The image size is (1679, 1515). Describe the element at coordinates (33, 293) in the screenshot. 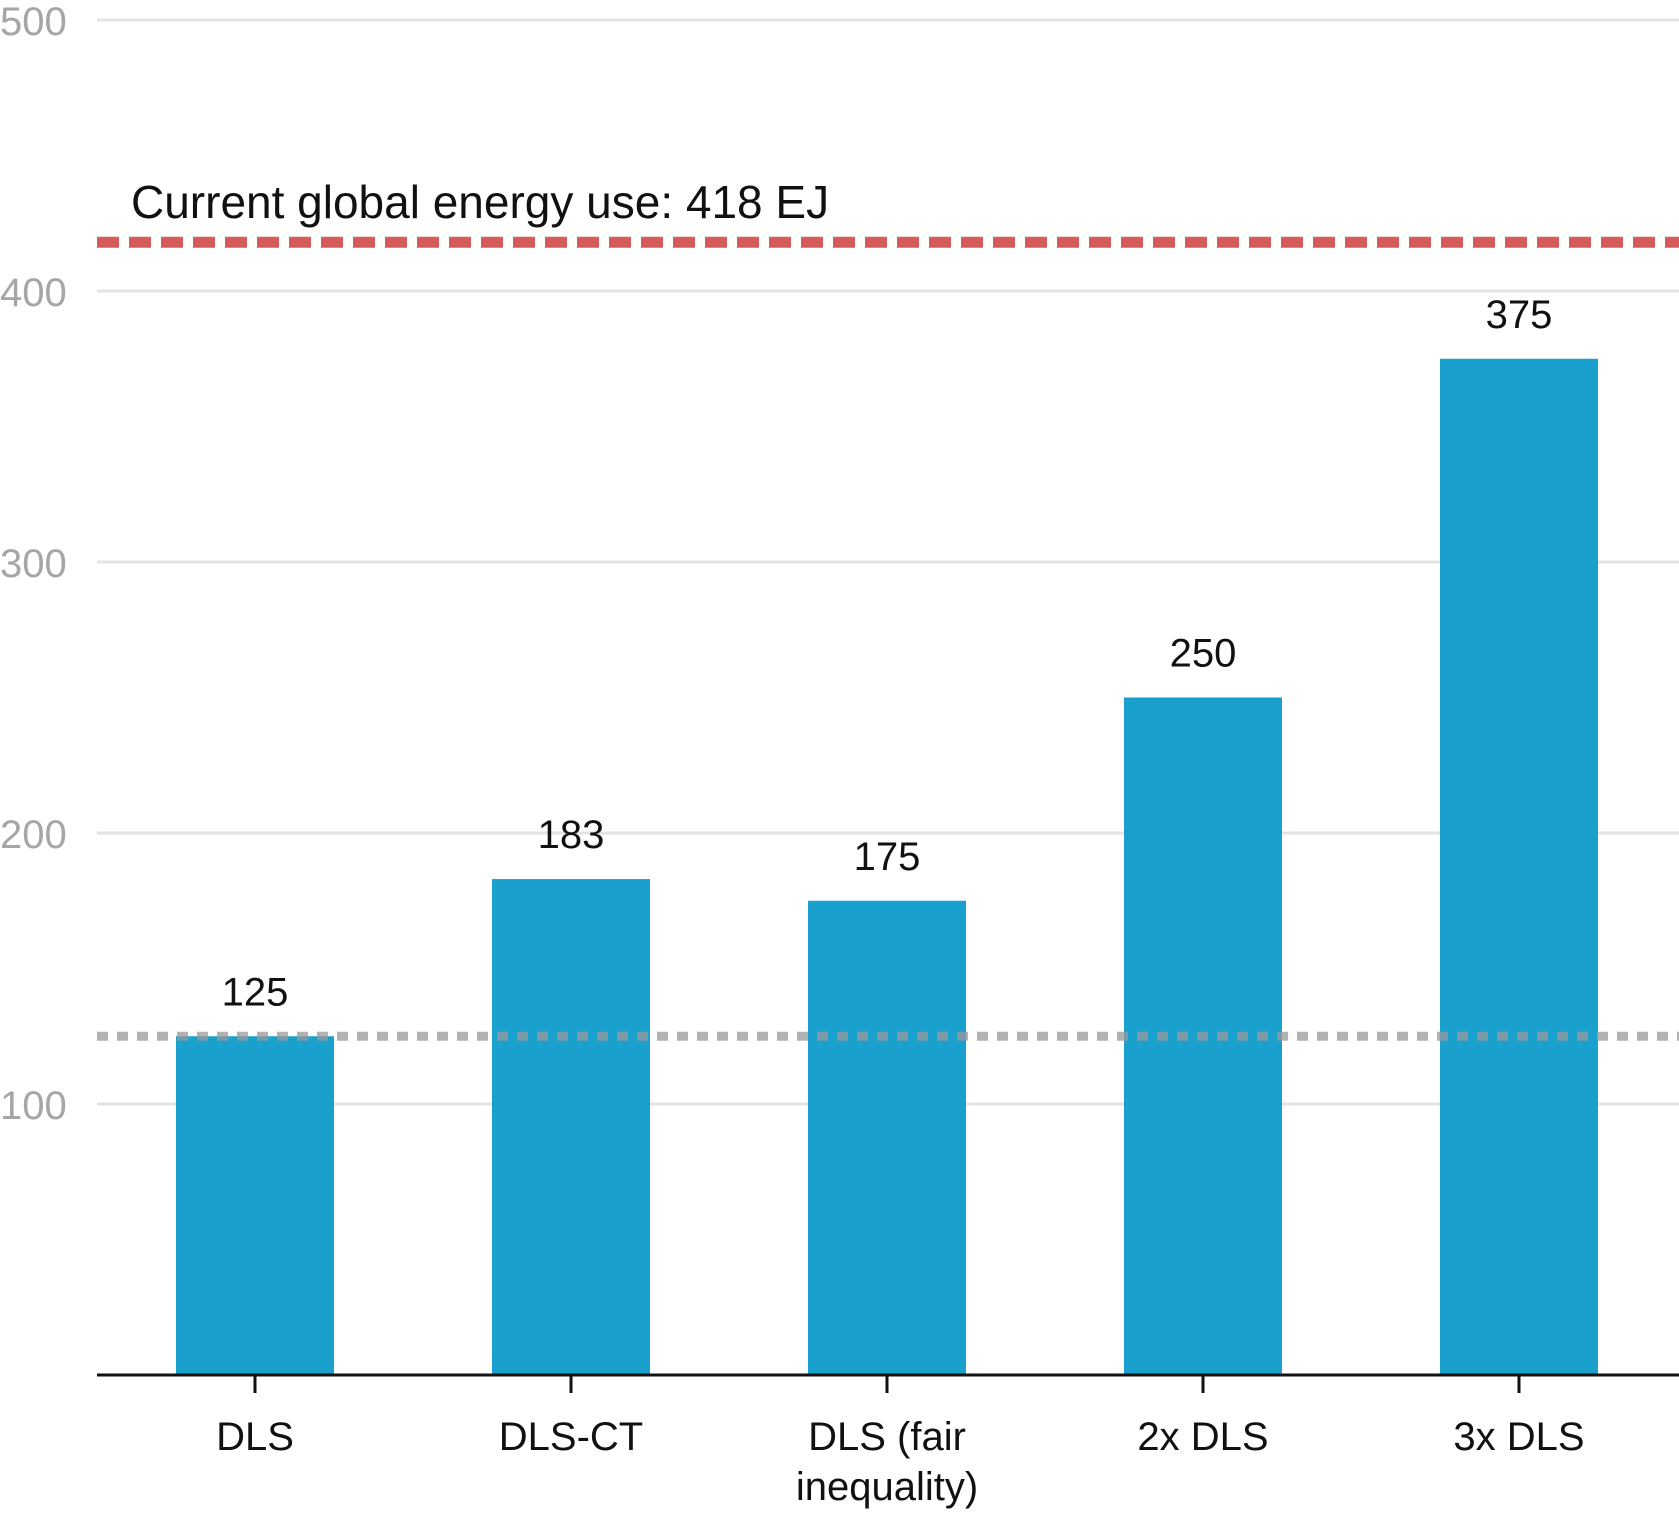

I see `y-tick-label: 400` at that location.